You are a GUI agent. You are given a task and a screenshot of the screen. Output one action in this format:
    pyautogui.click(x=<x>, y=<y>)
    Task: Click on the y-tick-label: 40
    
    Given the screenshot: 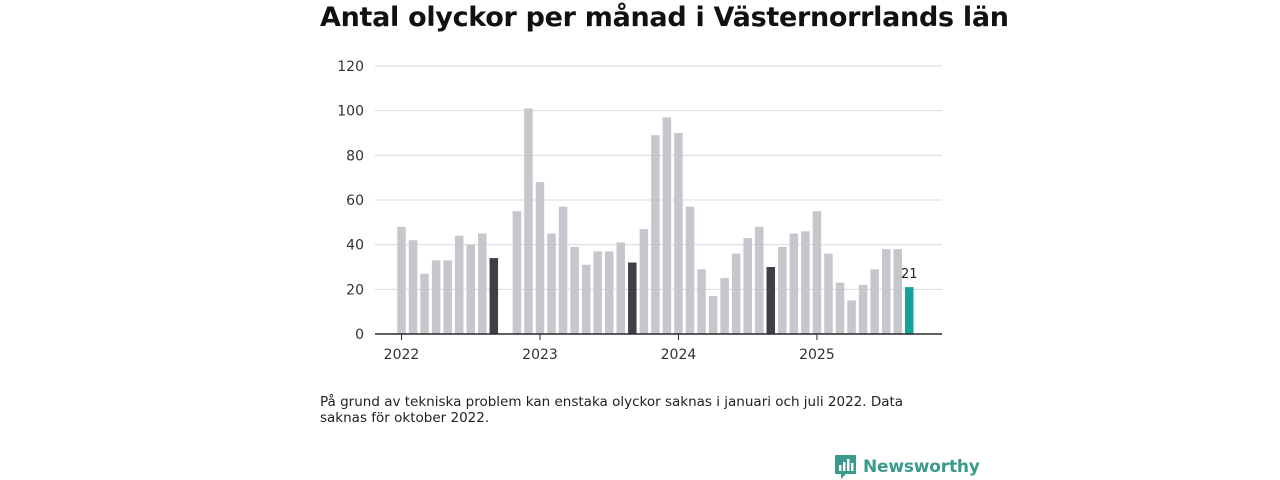 What is the action you would take?
    pyautogui.click(x=355, y=246)
    